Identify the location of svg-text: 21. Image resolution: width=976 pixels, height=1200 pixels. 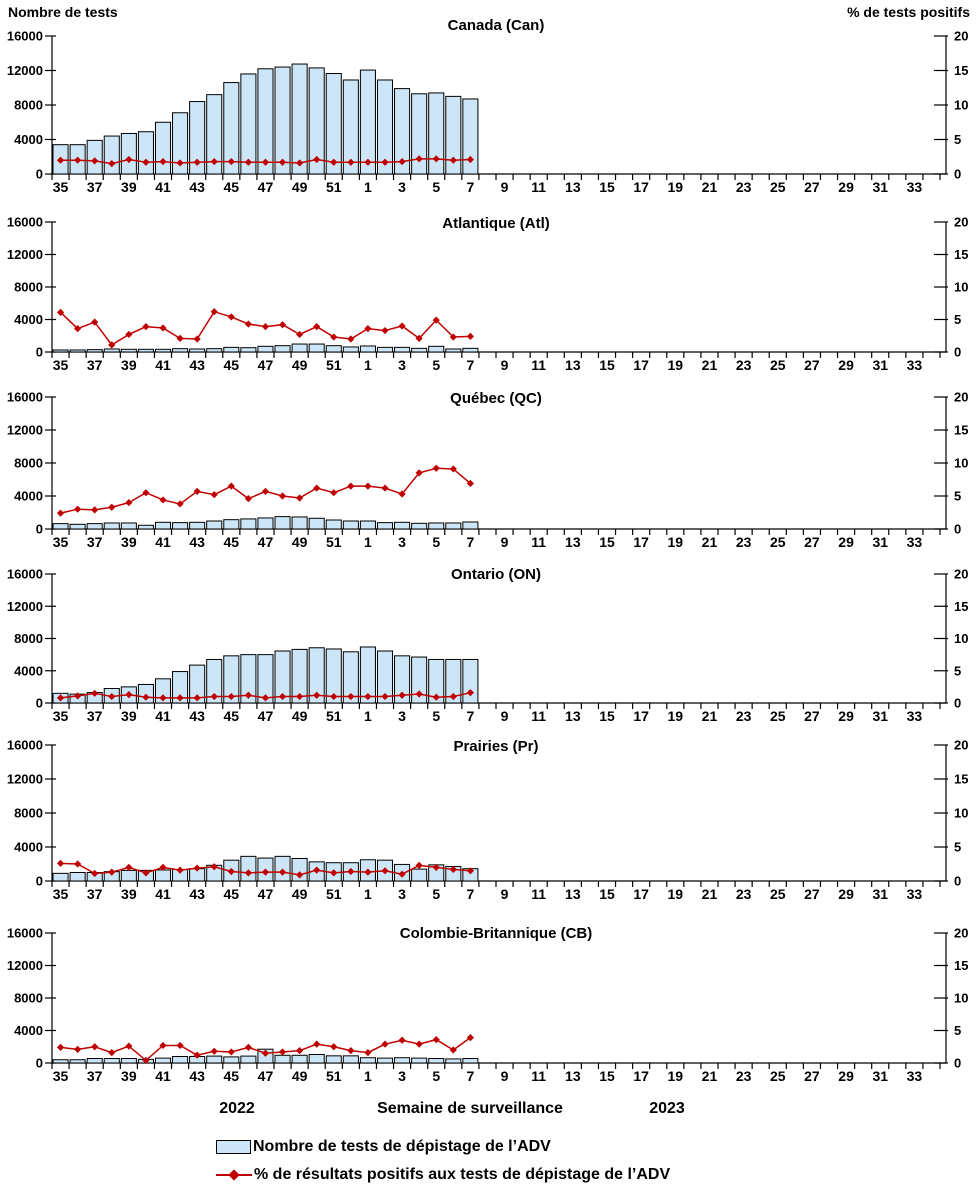
(710, 365).